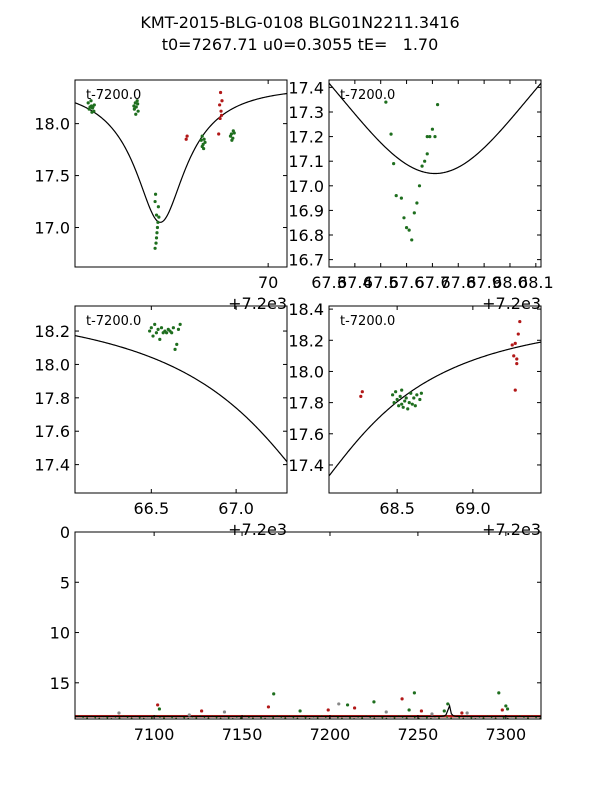 This screenshot has width=600, height=804. What do you see at coordinates (435, 173) in the screenshot?
I see `panel-2-frame` at bounding box center [435, 173].